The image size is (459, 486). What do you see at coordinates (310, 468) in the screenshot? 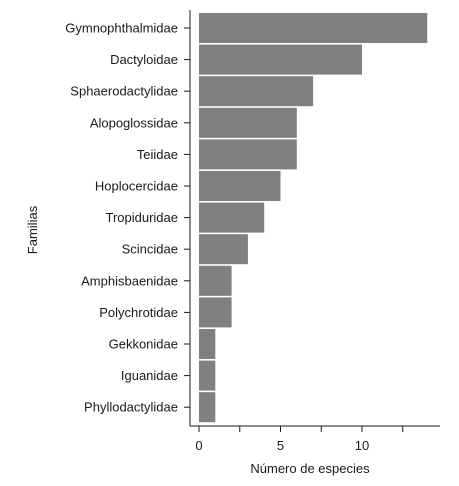
I see `x-axis-title: Número de especies` at bounding box center [310, 468].